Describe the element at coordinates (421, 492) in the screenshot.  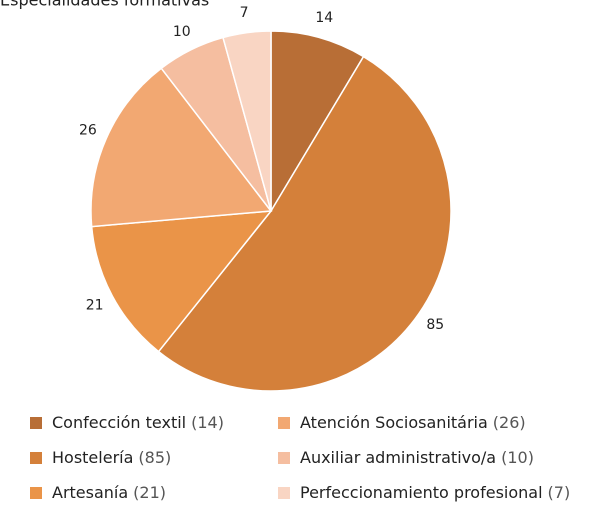
I see `legend-name: Perfeccionamiento profesional` at that location.